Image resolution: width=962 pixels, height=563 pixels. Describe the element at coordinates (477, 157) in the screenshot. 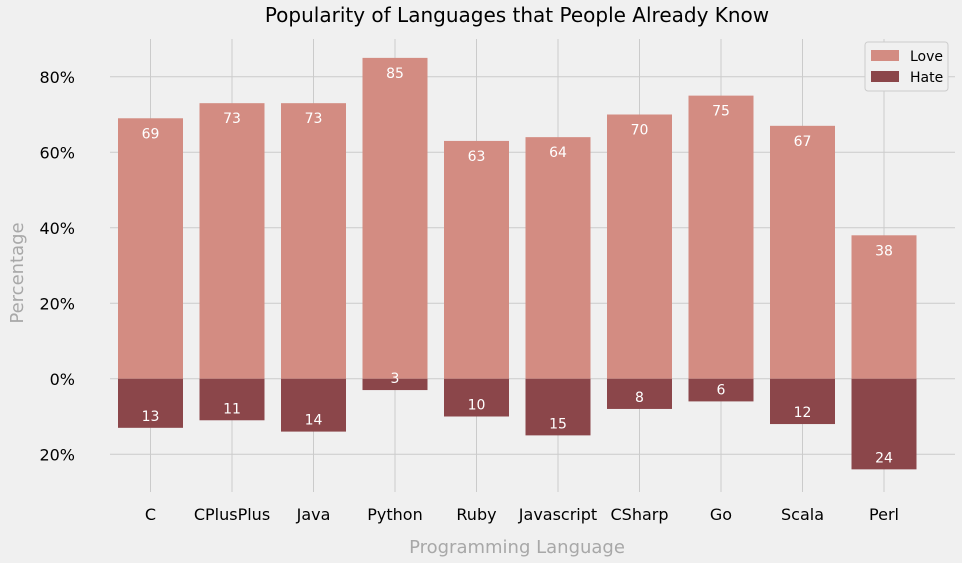

I see `data-label-love: 63` at that location.